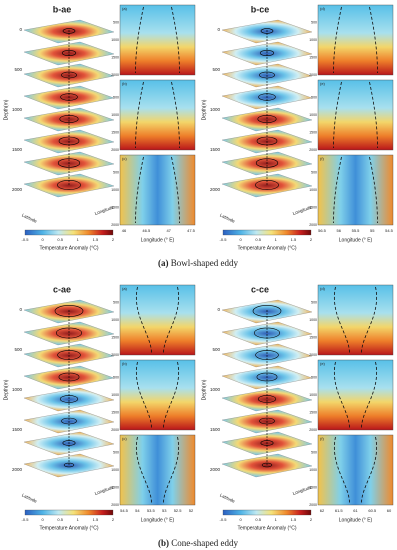  Describe the element at coordinates (20, 309) in the screenshot. I see `depth-tick: 0` at that location.